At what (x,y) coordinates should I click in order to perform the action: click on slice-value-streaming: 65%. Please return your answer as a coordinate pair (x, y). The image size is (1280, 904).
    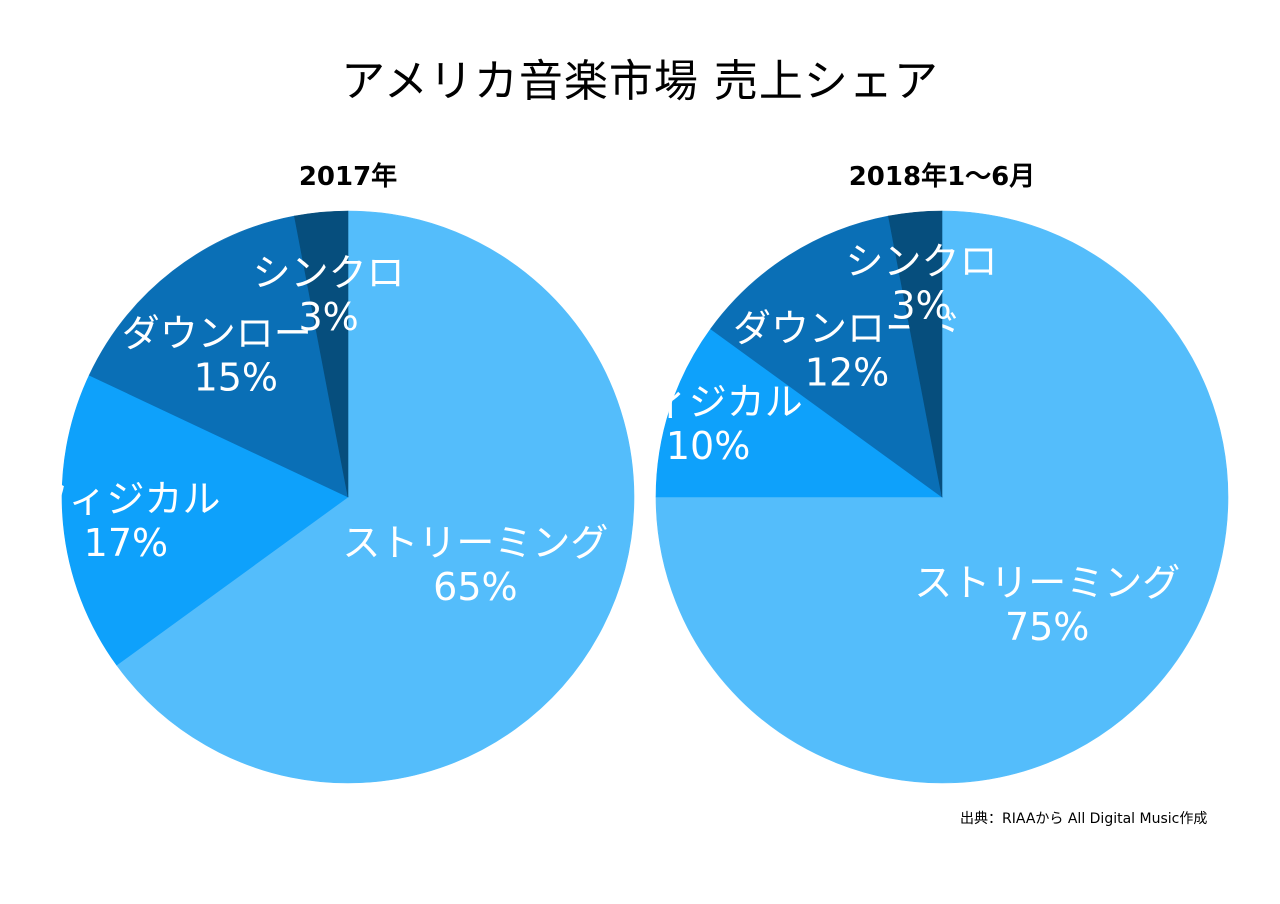
    Looking at the image, I should click on (475, 587).